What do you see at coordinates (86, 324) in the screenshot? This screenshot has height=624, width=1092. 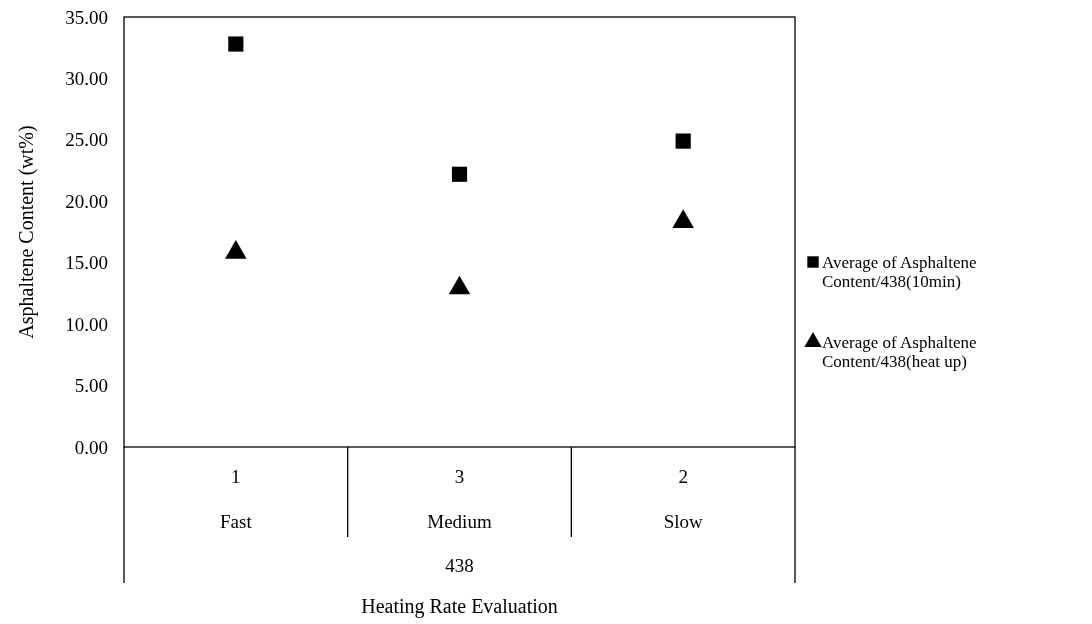 I see `y-tick-label: 10.00` at bounding box center [86, 324].